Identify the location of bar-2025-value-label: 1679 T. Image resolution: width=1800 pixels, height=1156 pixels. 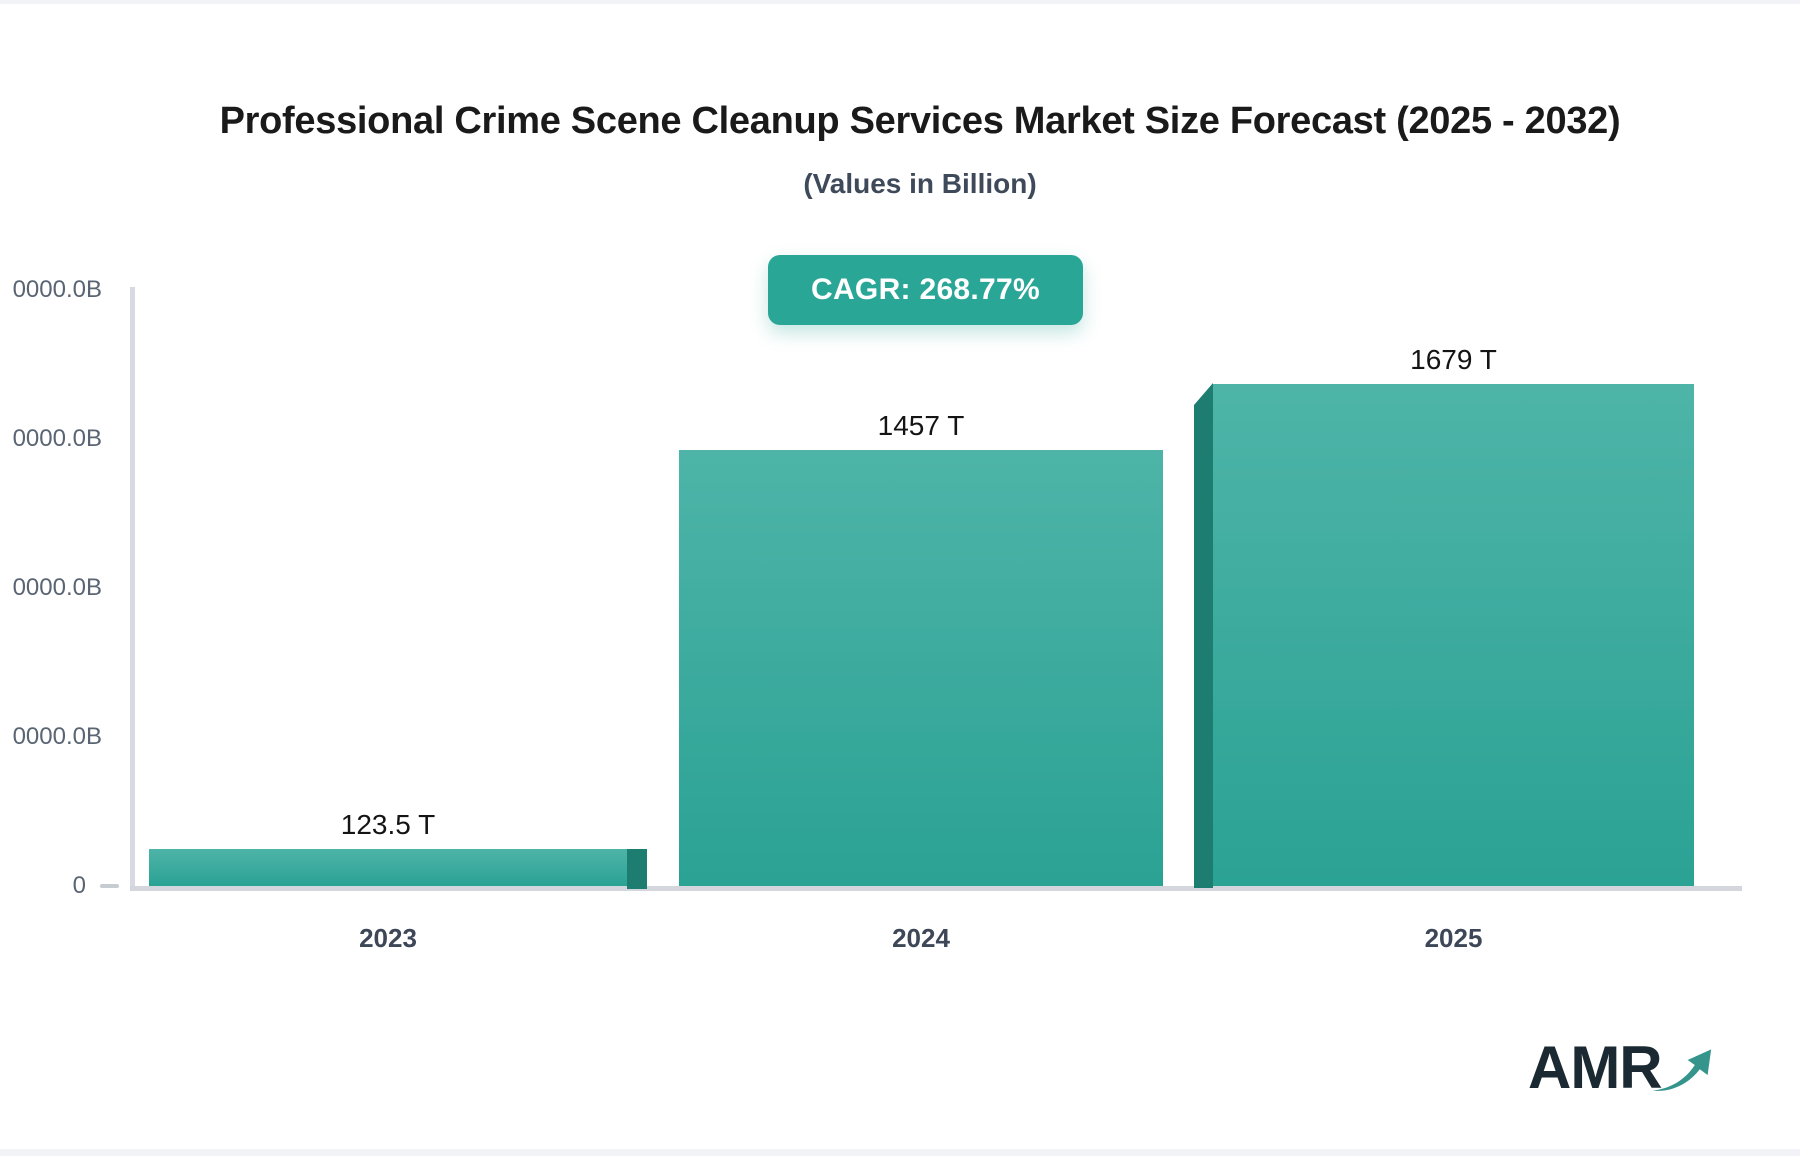
(1453, 359).